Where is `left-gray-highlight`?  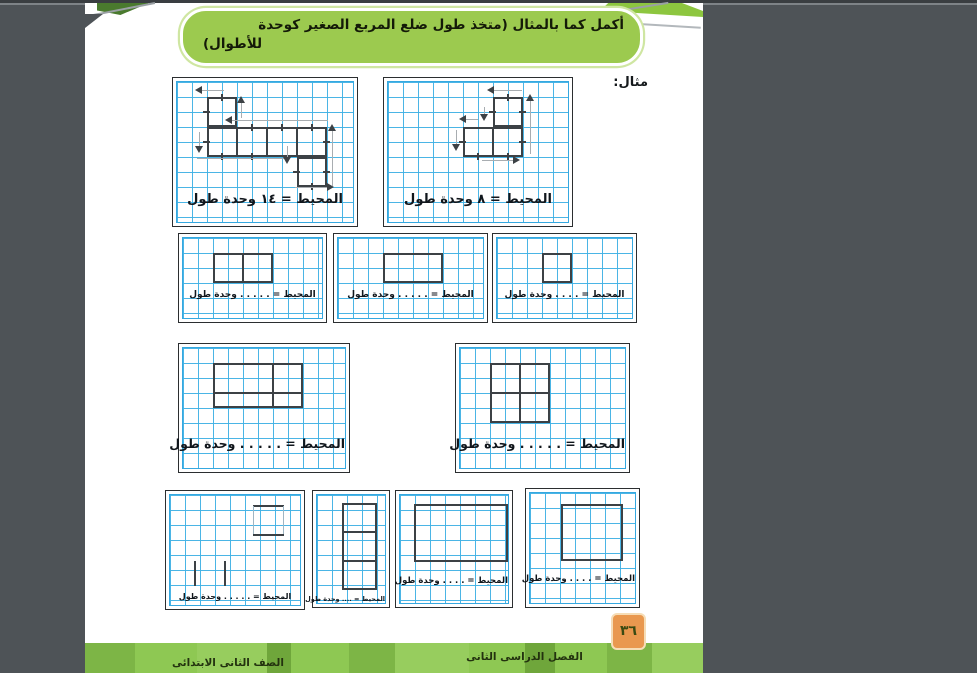 left-gray-highlight is located at coordinates (42, 4).